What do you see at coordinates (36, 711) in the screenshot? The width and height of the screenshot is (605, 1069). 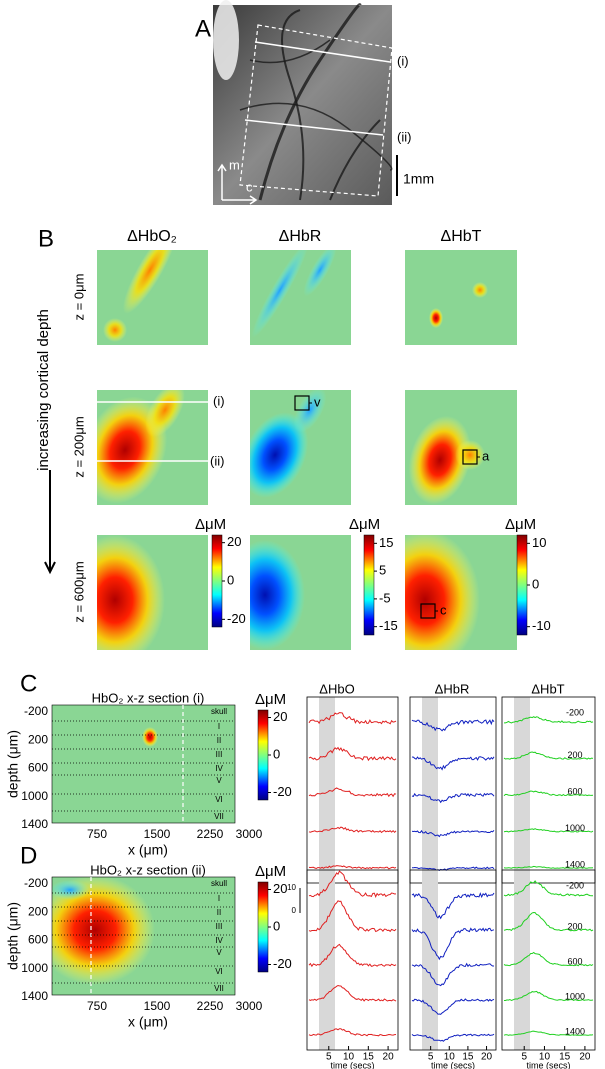 I see `y-tick-label: -200` at bounding box center [36, 711].